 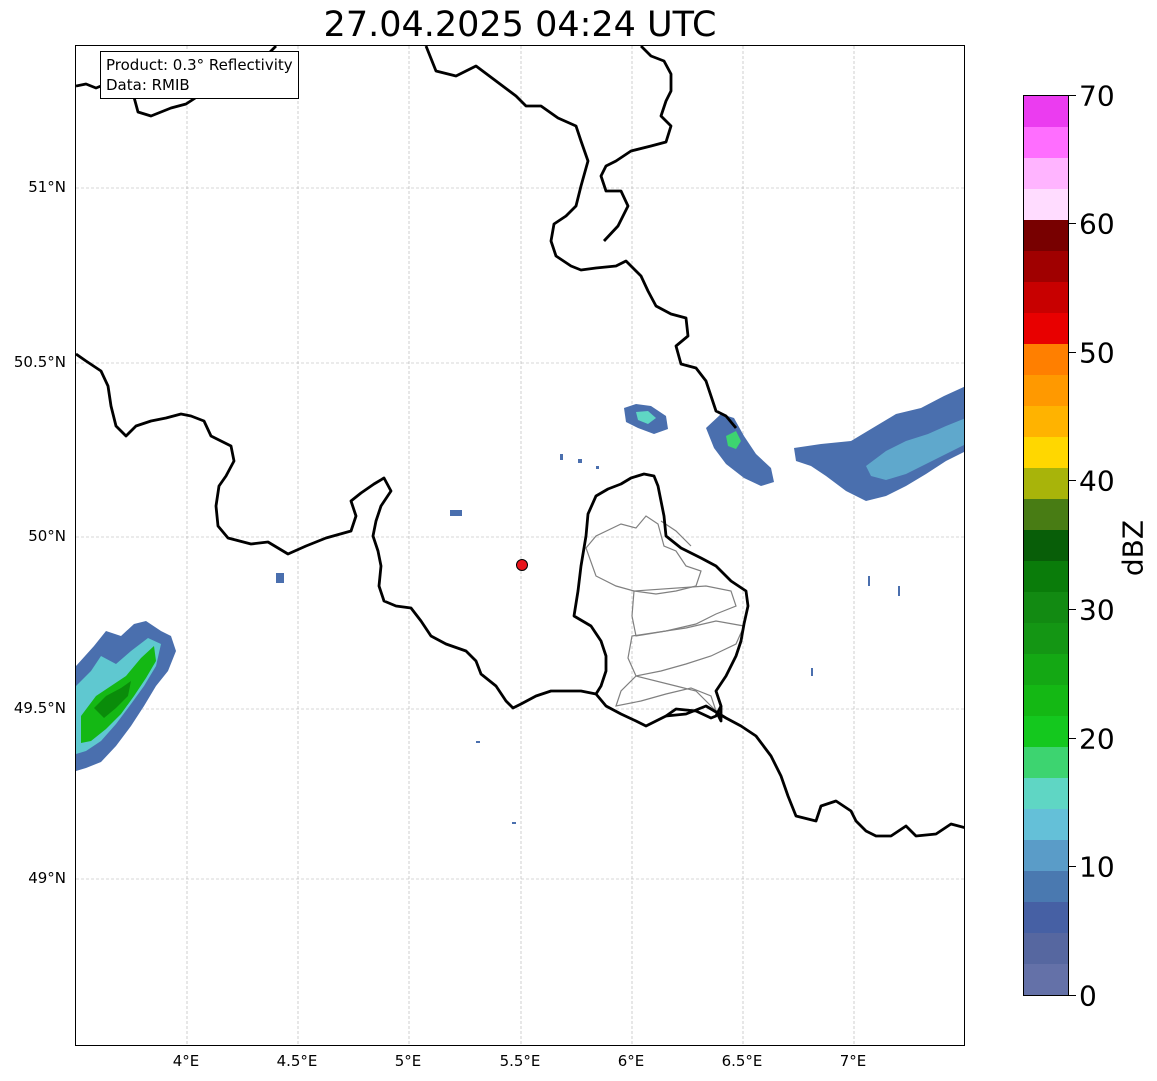 What do you see at coordinates (199, 65) in the screenshot?
I see `product-label: Product: 0.3° Reflectivity` at bounding box center [199, 65].